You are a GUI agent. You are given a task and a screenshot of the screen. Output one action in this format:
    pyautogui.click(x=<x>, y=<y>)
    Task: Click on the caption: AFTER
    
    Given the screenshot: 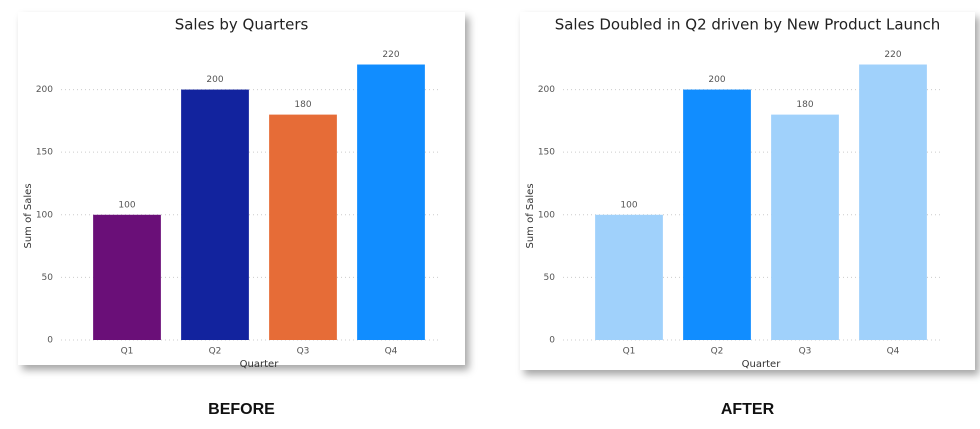 What is the action you would take?
    pyautogui.click(x=748, y=409)
    